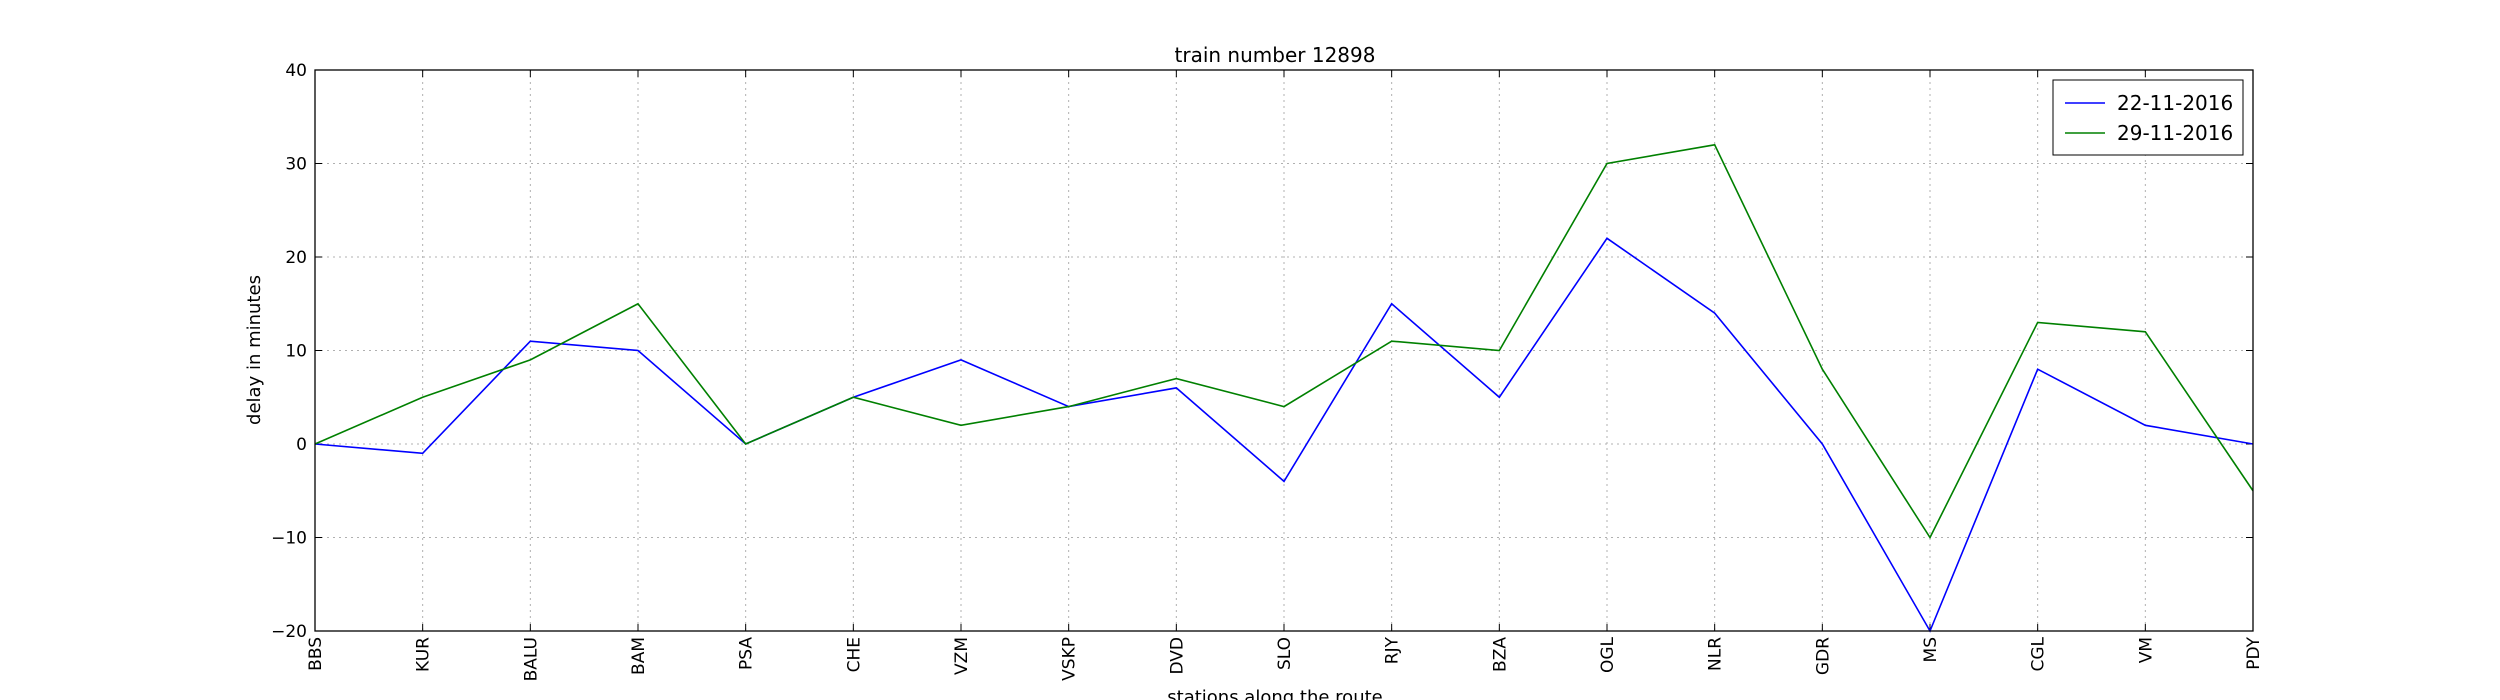 The height and width of the screenshot is (700, 2500). What do you see at coordinates (254, 350) in the screenshot?
I see `y-axis-label: delay in minutes` at bounding box center [254, 350].